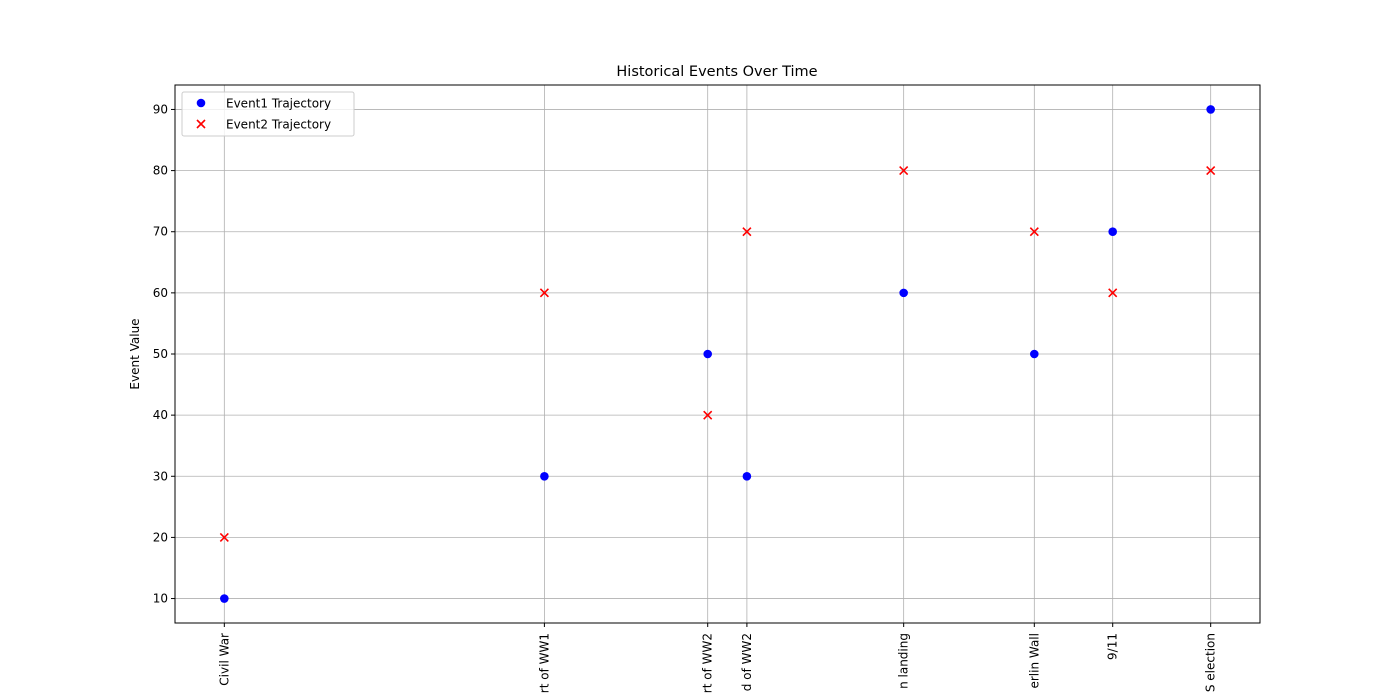 The height and width of the screenshot is (700, 1400). I want to click on x-tick-label: S election, so click(1211, 662).